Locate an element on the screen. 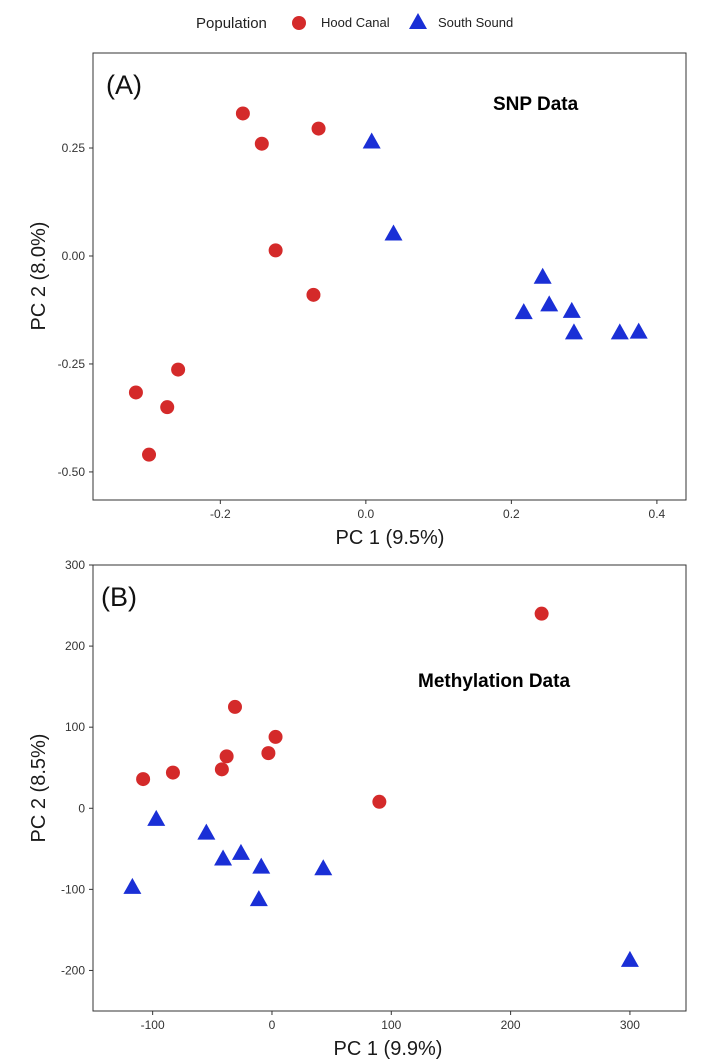 This screenshot has width=702, height=1064. panel-b-y-tick-label: 300 is located at coordinates (75, 565).